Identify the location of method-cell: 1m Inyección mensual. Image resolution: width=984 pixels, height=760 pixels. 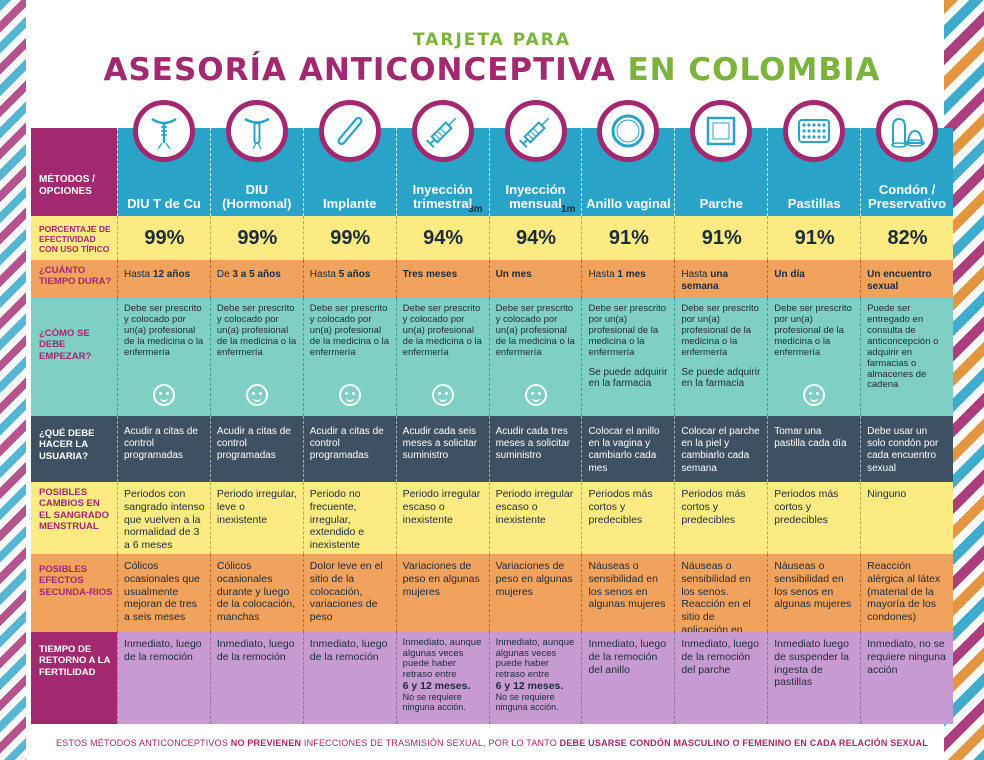
(535, 158).